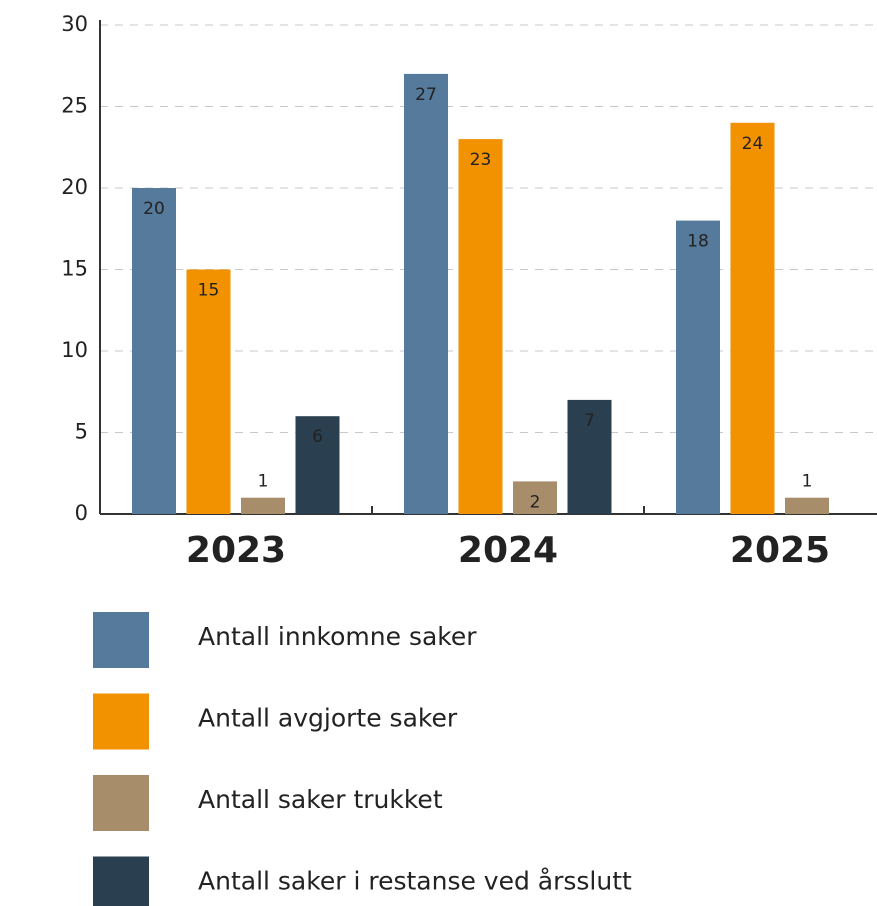  I want to click on data-label: 24, so click(753, 144).